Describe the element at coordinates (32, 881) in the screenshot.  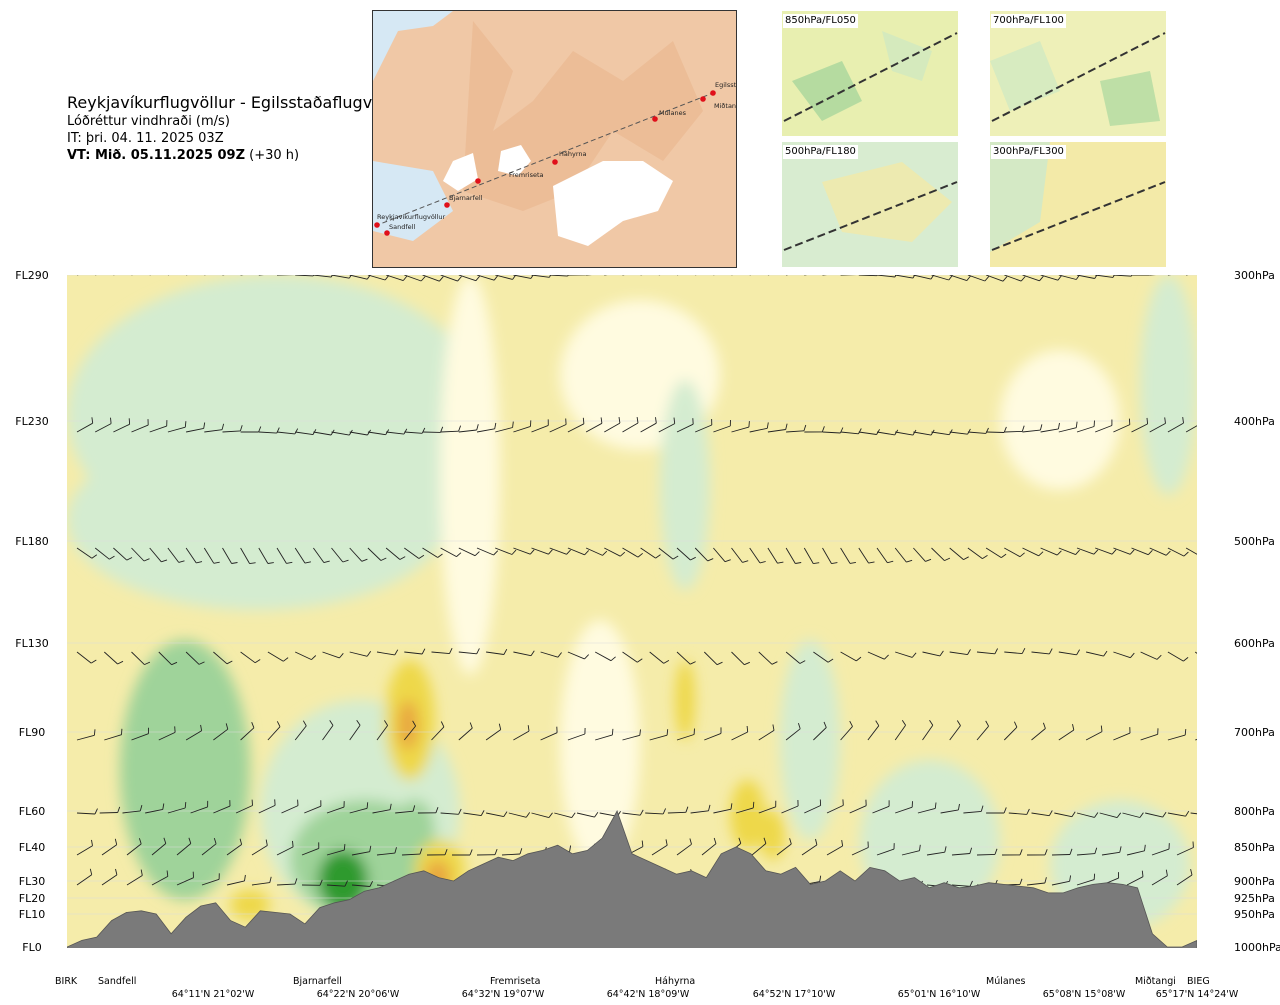
I see `fl-label: FL30` at that location.